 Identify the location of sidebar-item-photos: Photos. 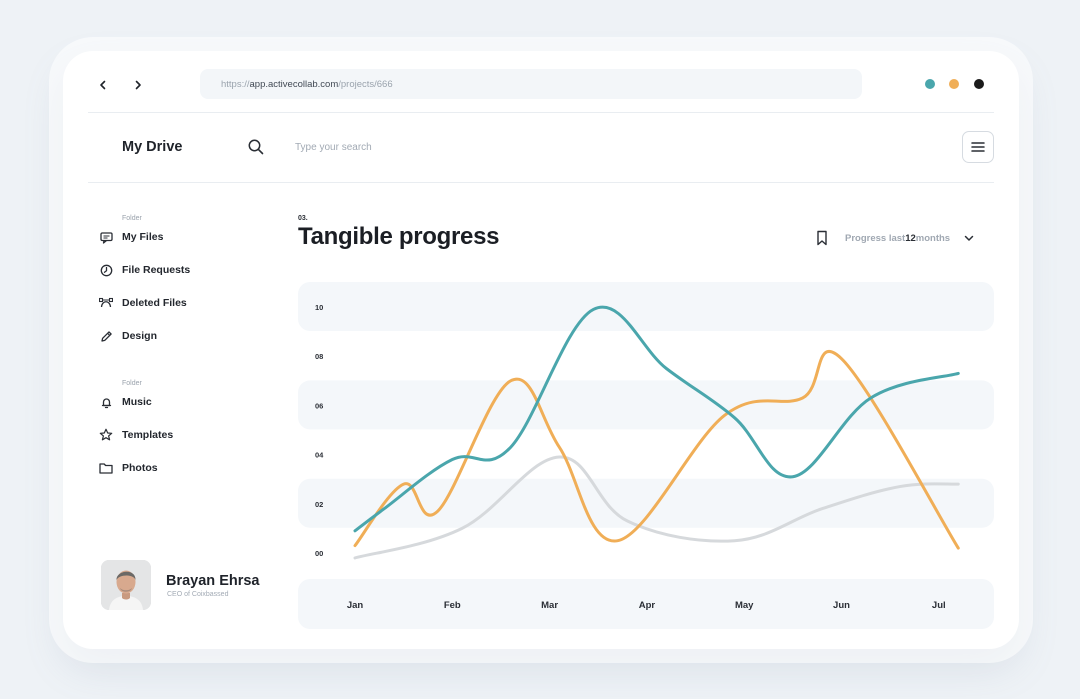
(128, 468).